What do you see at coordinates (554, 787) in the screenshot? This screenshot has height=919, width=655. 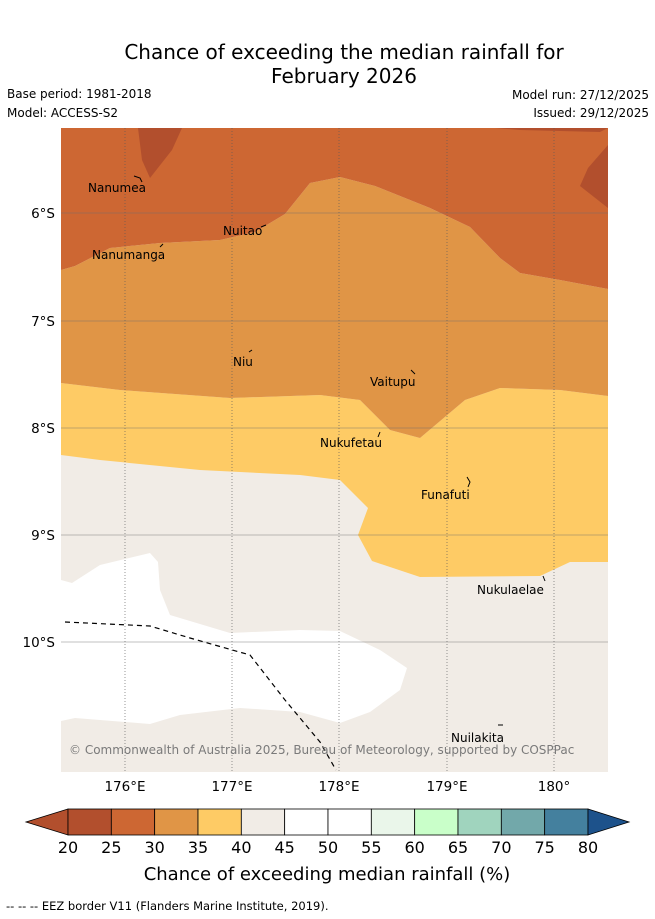 I see `lon-label-180: 180°` at bounding box center [554, 787].